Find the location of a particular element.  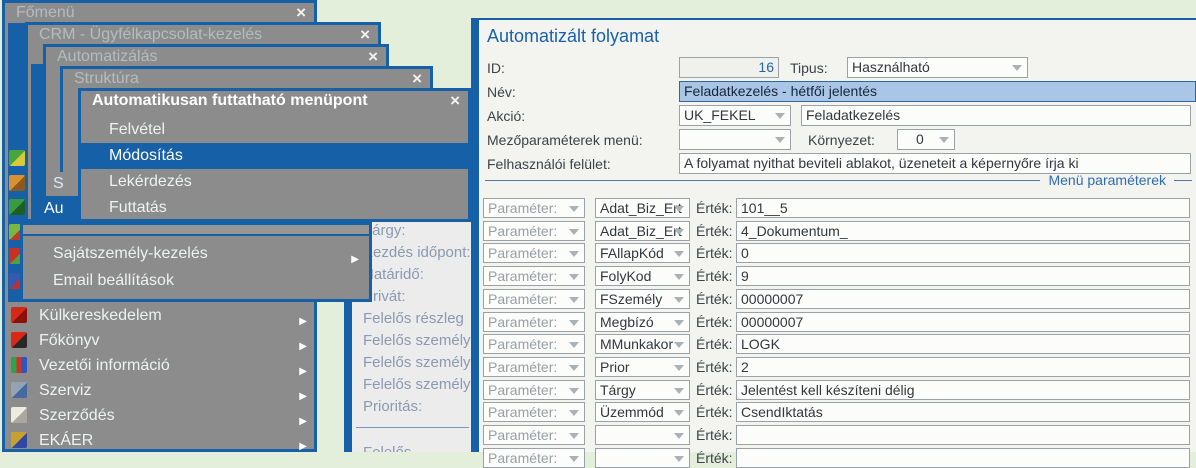

menu-item-futtatas: Futtatás is located at coordinates (138, 207).